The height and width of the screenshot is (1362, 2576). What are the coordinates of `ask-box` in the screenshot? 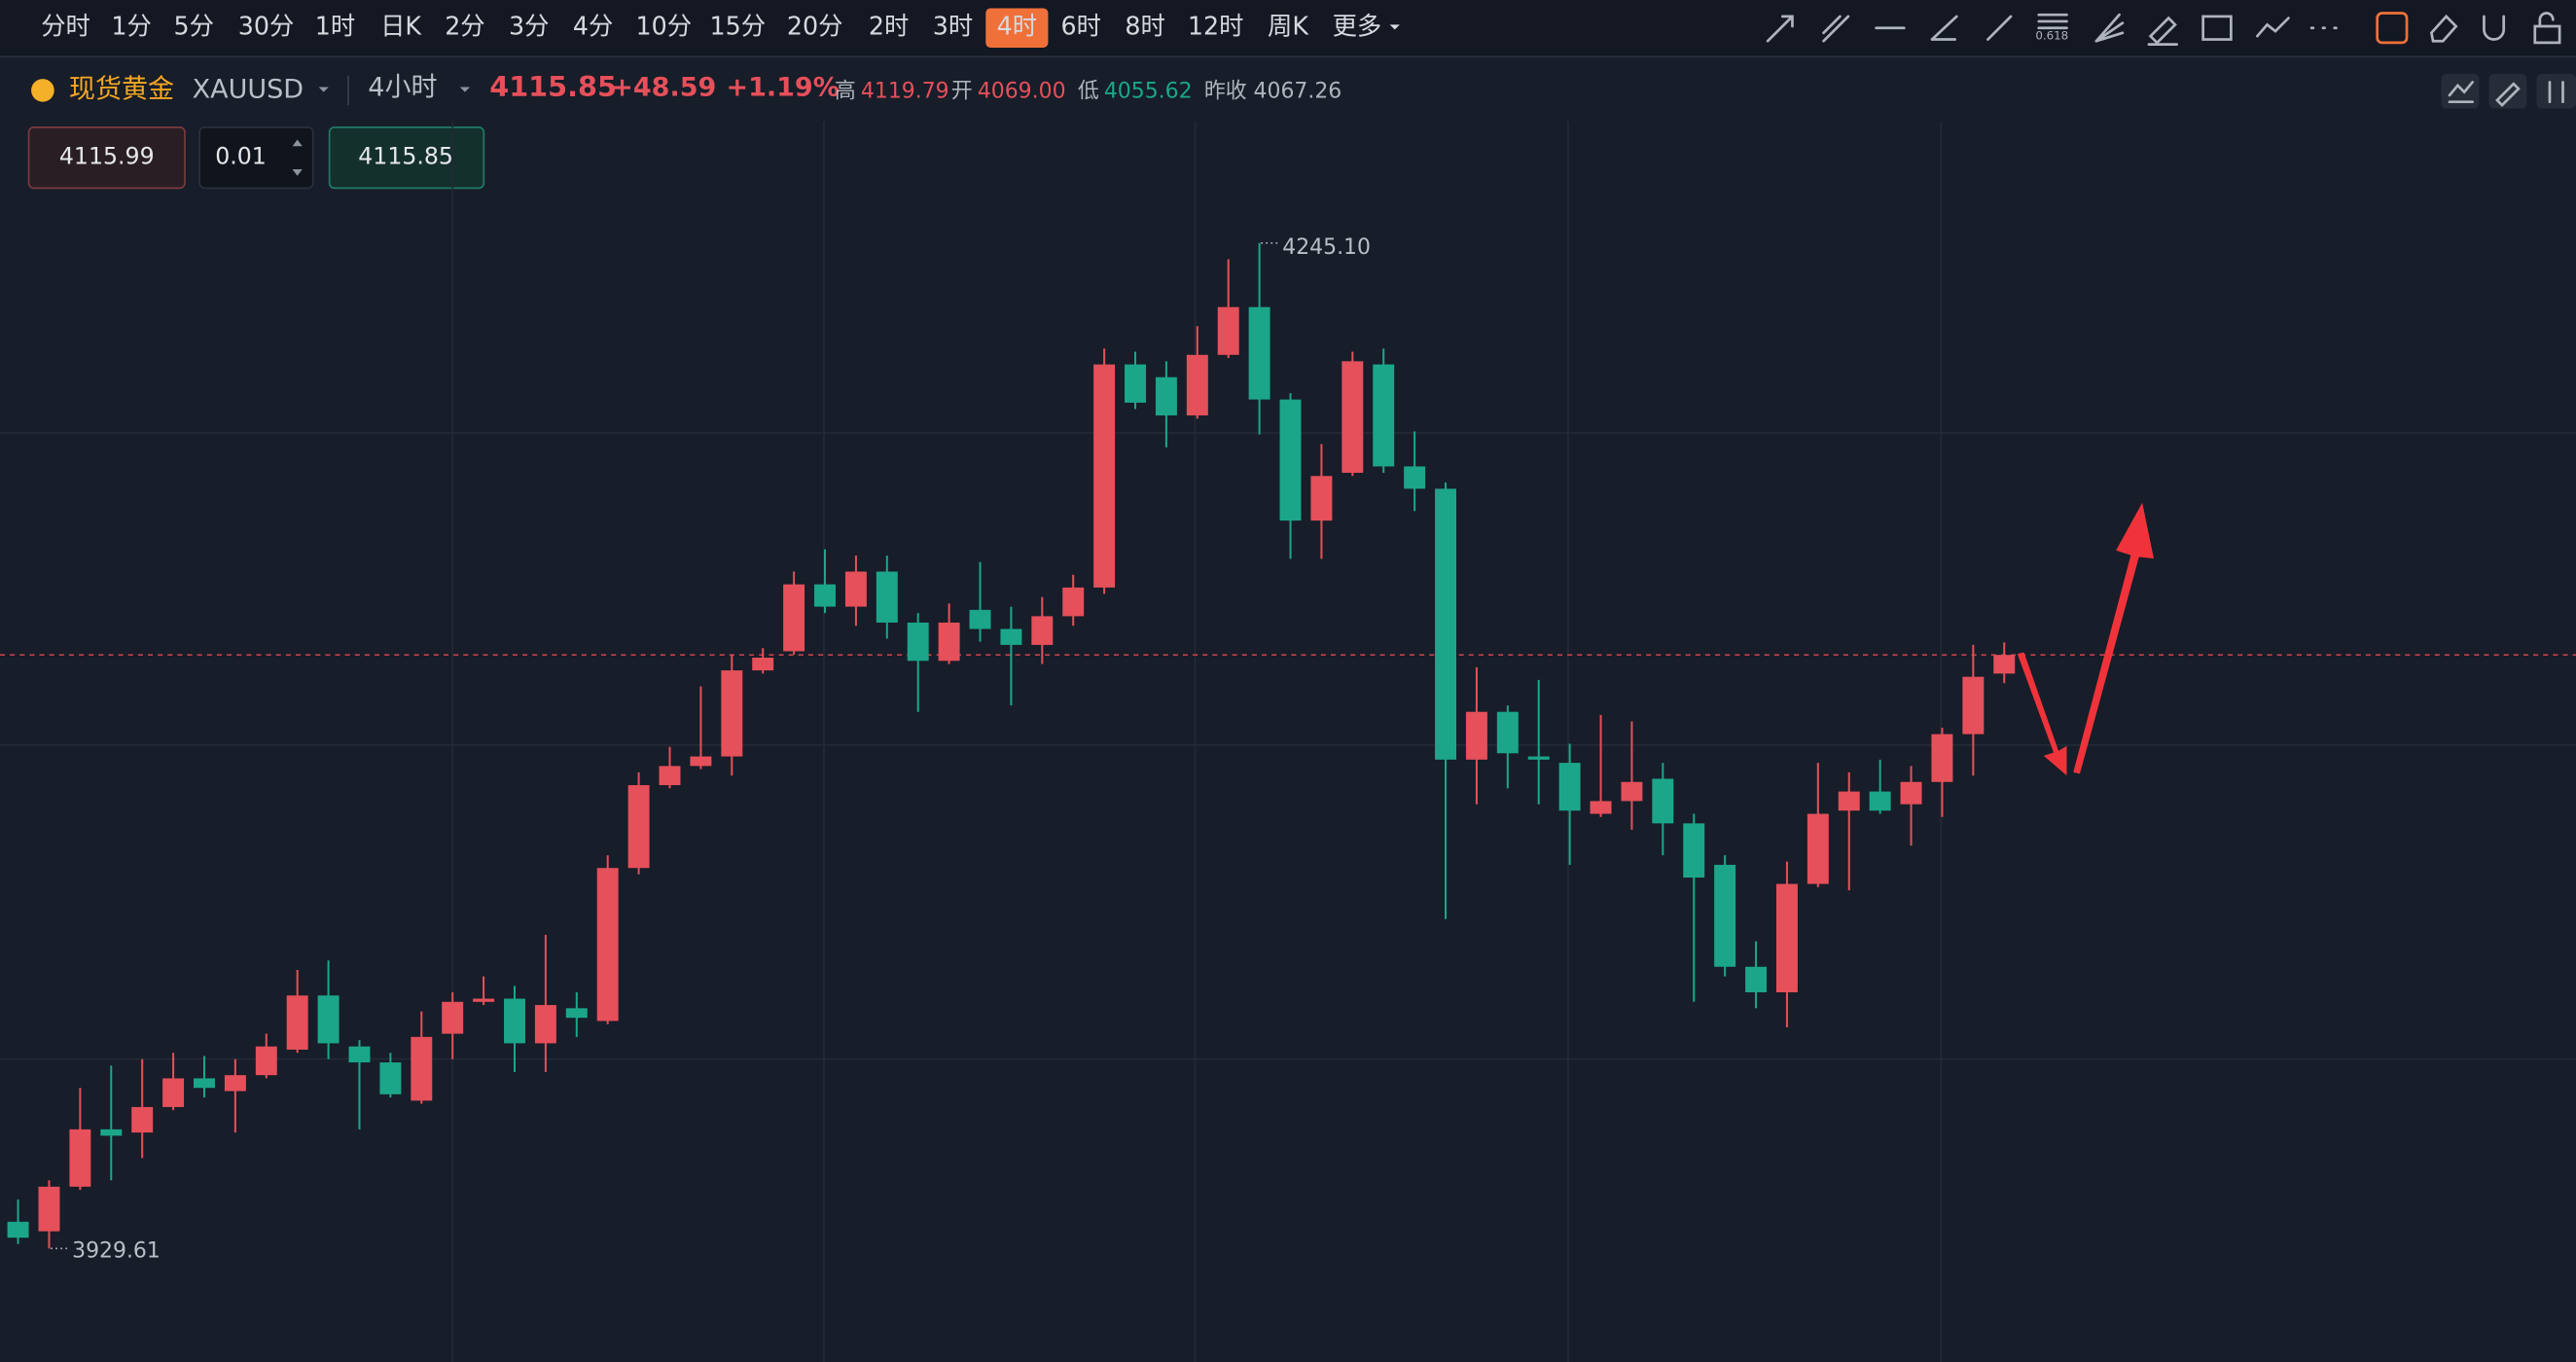 It's located at (406, 158).